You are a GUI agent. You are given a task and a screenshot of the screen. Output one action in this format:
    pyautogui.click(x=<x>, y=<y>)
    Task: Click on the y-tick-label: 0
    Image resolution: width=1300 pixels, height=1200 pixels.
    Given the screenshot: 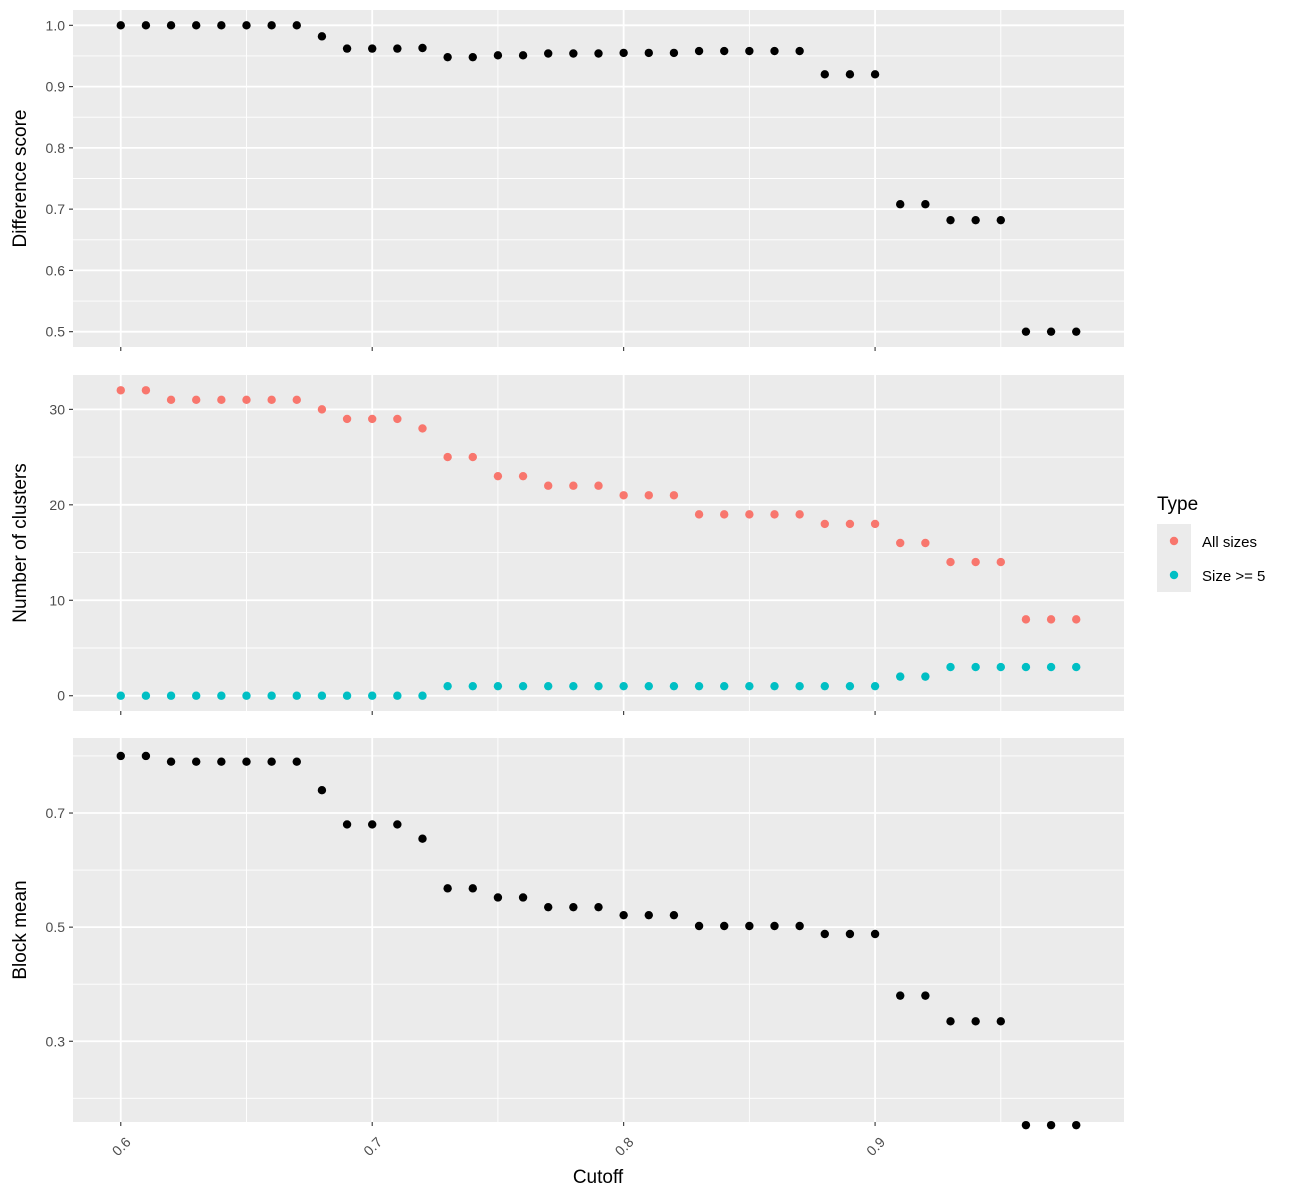 What is the action you would take?
    pyautogui.click(x=61, y=696)
    